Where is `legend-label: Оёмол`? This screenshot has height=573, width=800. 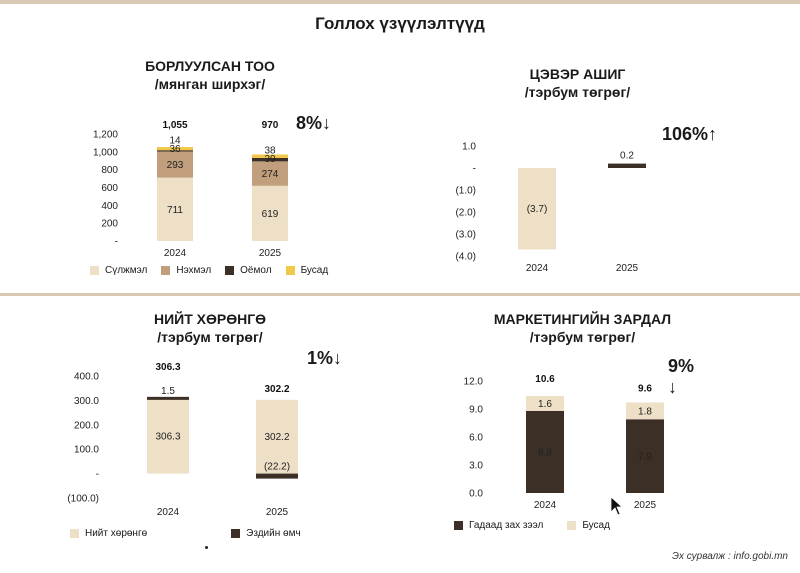
legend-label: Оёмол is located at coordinates (256, 270).